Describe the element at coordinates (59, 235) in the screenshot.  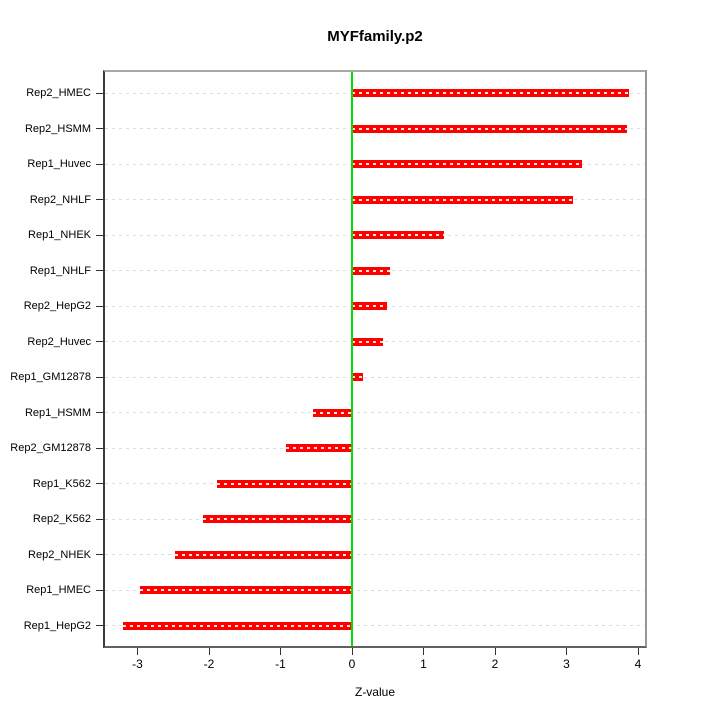
I see `y-axis-label: Rep1_NHEK` at that location.